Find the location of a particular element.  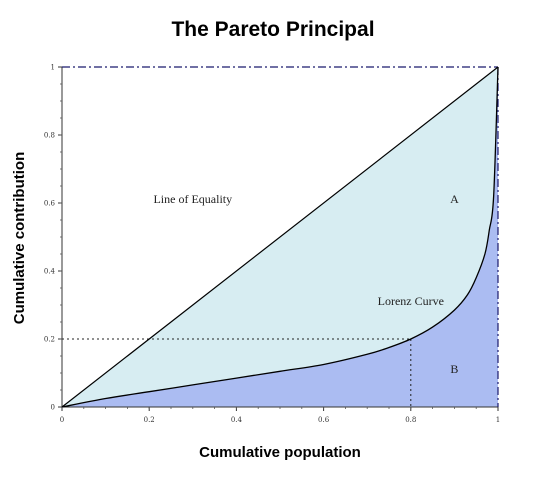

x-tick-label: 0.2 is located at coordinates (149, 420).